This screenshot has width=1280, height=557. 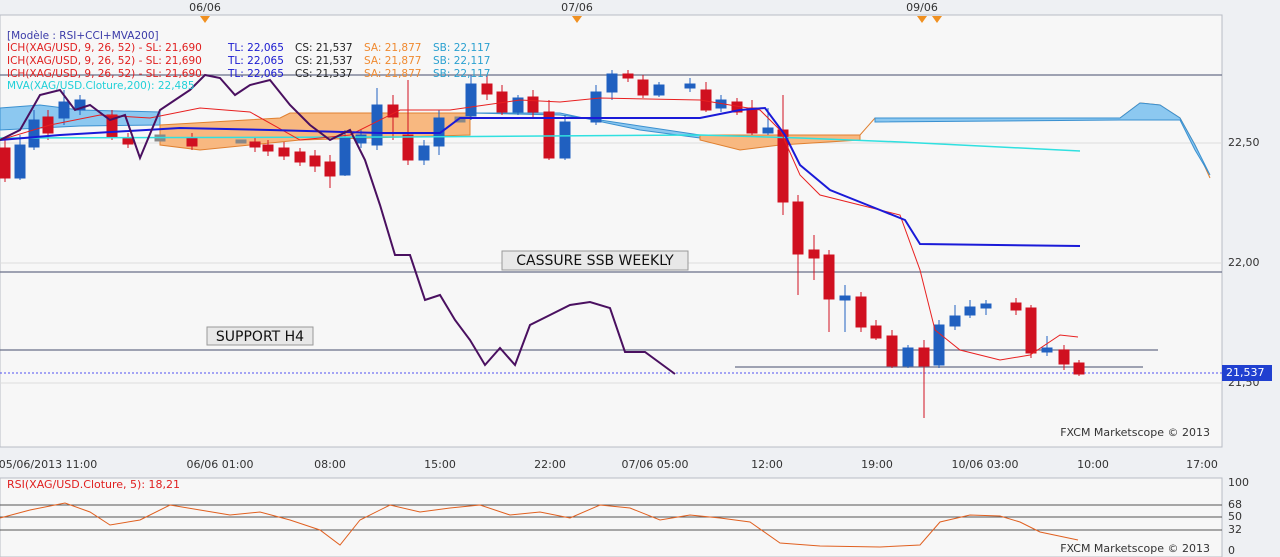 What do you see at coordinates (1238, 482) in the screenshot?
I see `rsi-axis-label: 100` at bounding box center [1238, 482].